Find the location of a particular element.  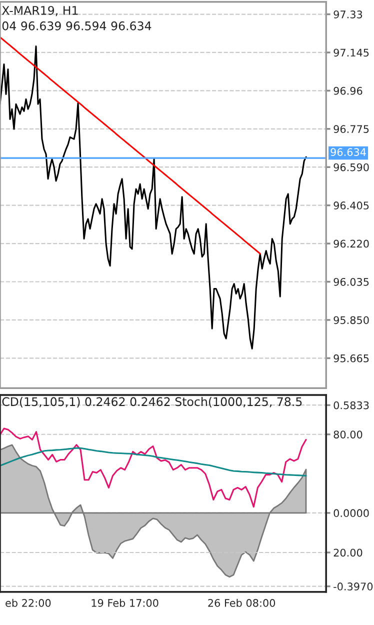

x-tick-label: 26 Feb 08:00 is located at coordinates (242, 602).